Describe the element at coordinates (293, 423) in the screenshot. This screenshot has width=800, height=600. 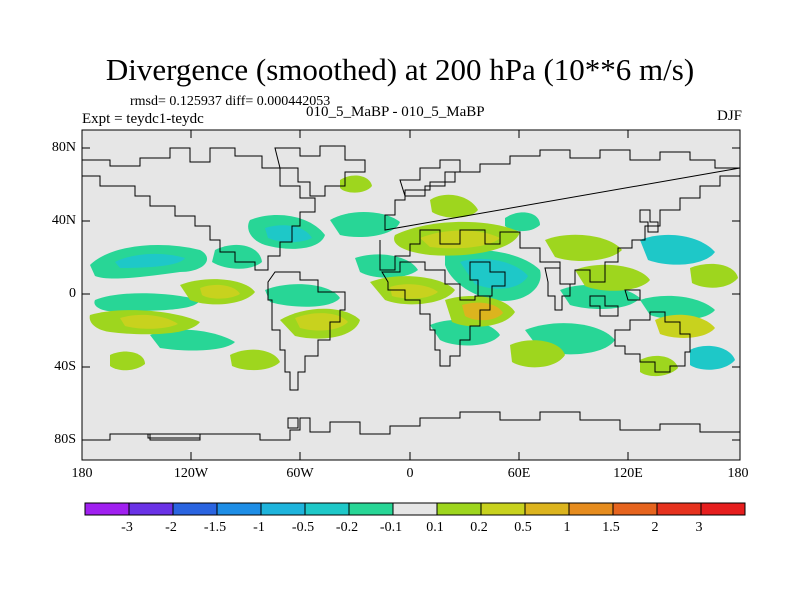
I see `coastline-antarctic-peninsula` at that location.